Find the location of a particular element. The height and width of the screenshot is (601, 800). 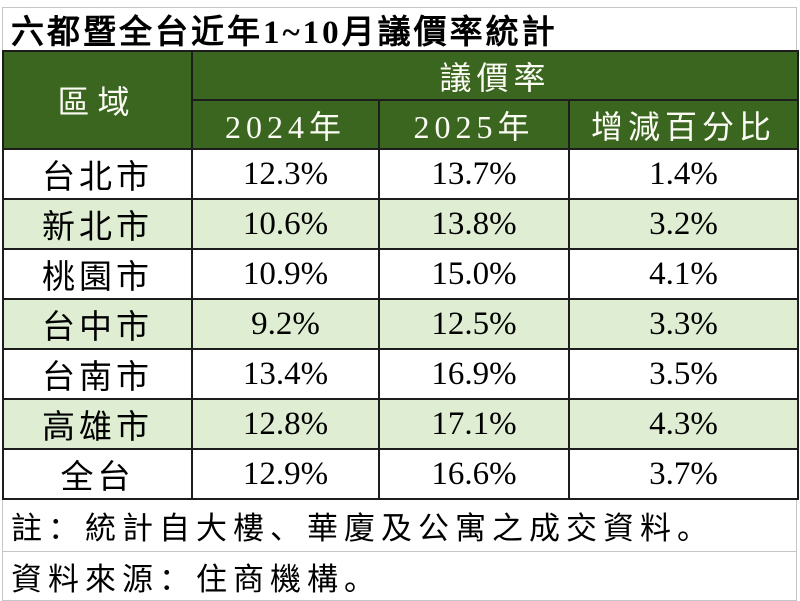

rate-2024-cell: 10.9% is located at coordinates (285, 274).